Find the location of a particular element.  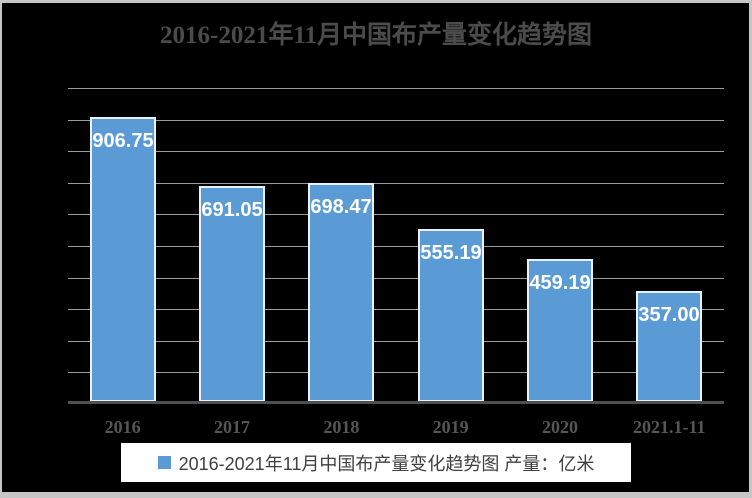

legend: 2016-2021年11月中国布产量变化趋势图 产量：亿米 is located at coordinates (376, 462).